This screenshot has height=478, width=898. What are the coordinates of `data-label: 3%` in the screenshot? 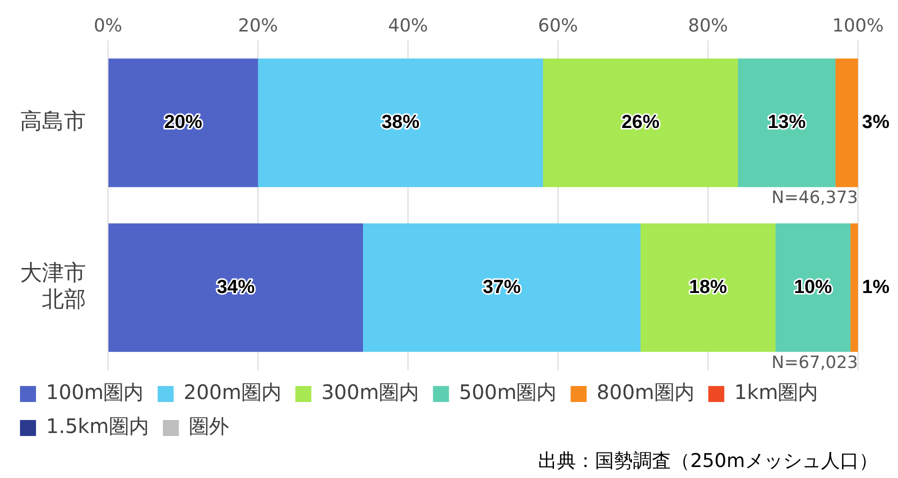 It's located at (876, 123).